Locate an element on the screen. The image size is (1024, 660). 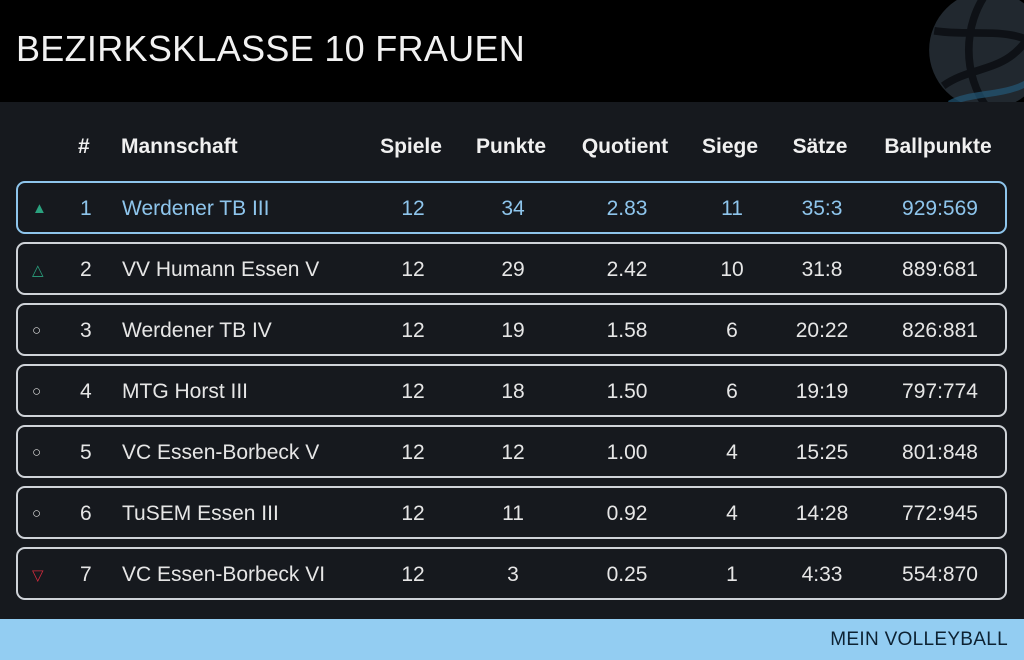
rank-cell: 2 is located at coordinates (86, 269).